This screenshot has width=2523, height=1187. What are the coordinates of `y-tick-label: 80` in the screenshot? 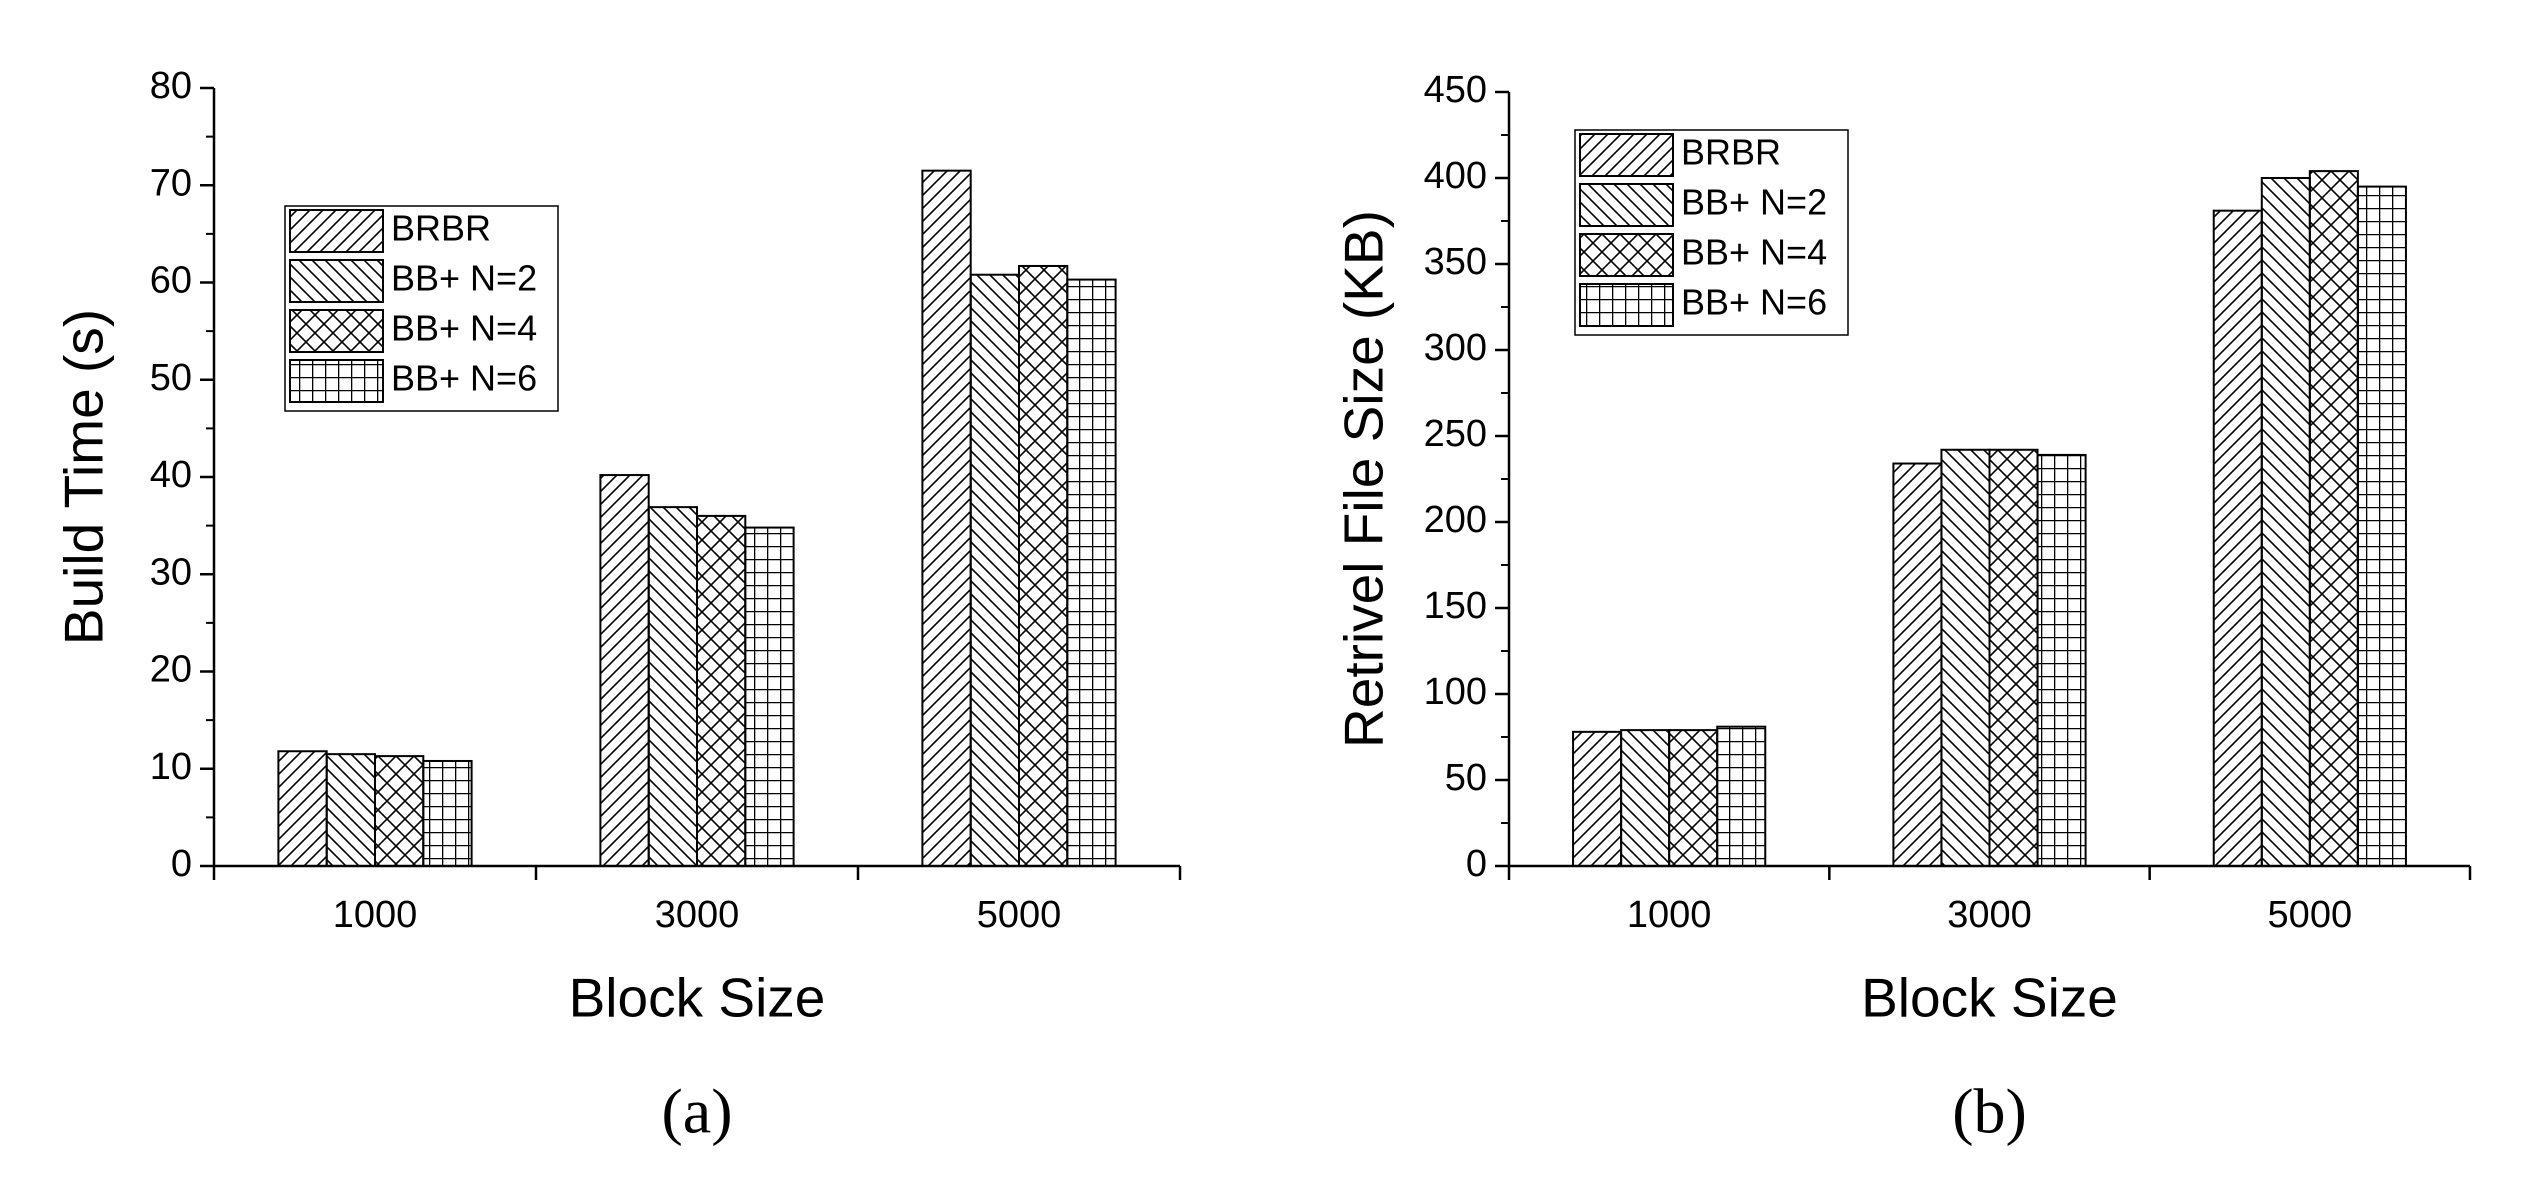 It's located at (171, 86).